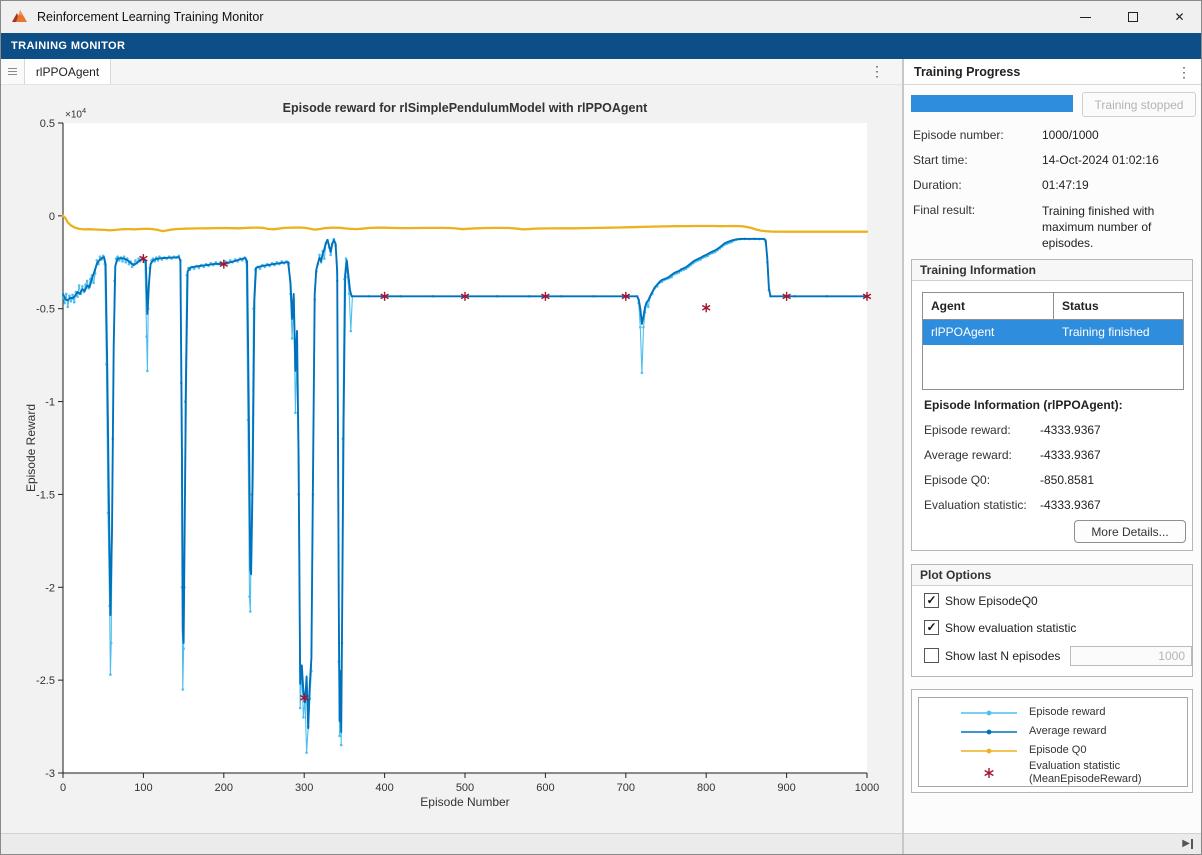 This screenshot has width=1202, height=855. I want to click on x-axis-label: Episode Number, so click(465, 802).